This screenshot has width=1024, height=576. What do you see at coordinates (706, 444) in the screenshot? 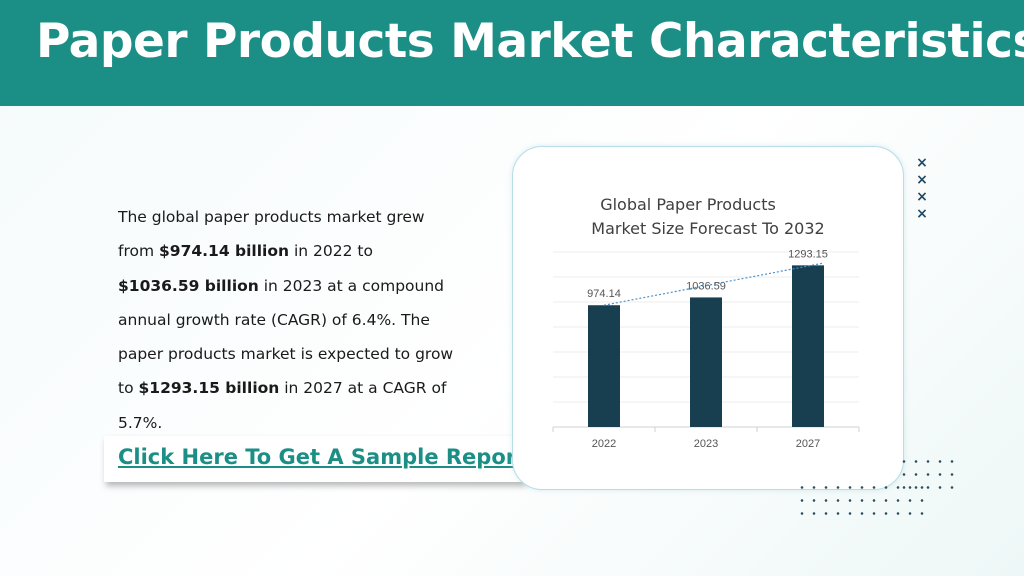
I see `x-tick-label-2023: 2023` at bounding box center [706, 444].